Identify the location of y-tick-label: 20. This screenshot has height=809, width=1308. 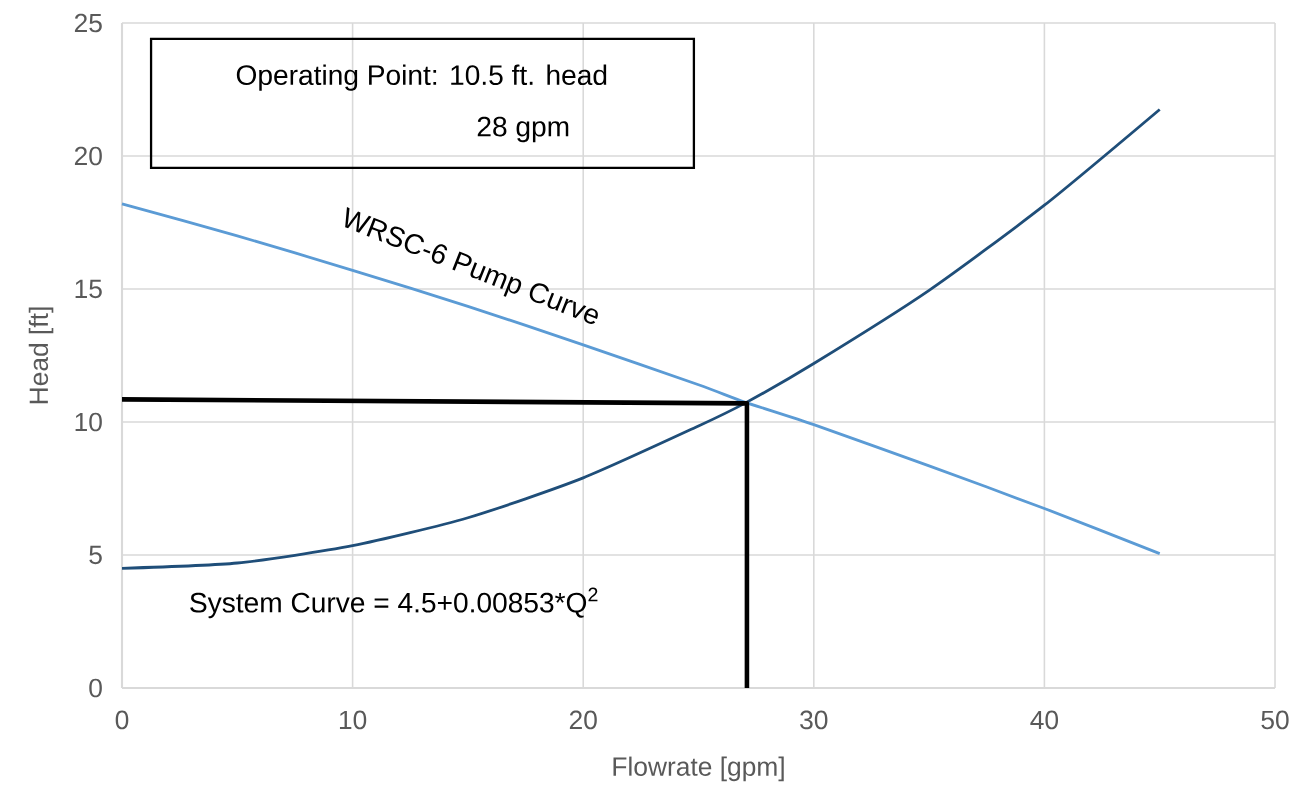
(88, 156).